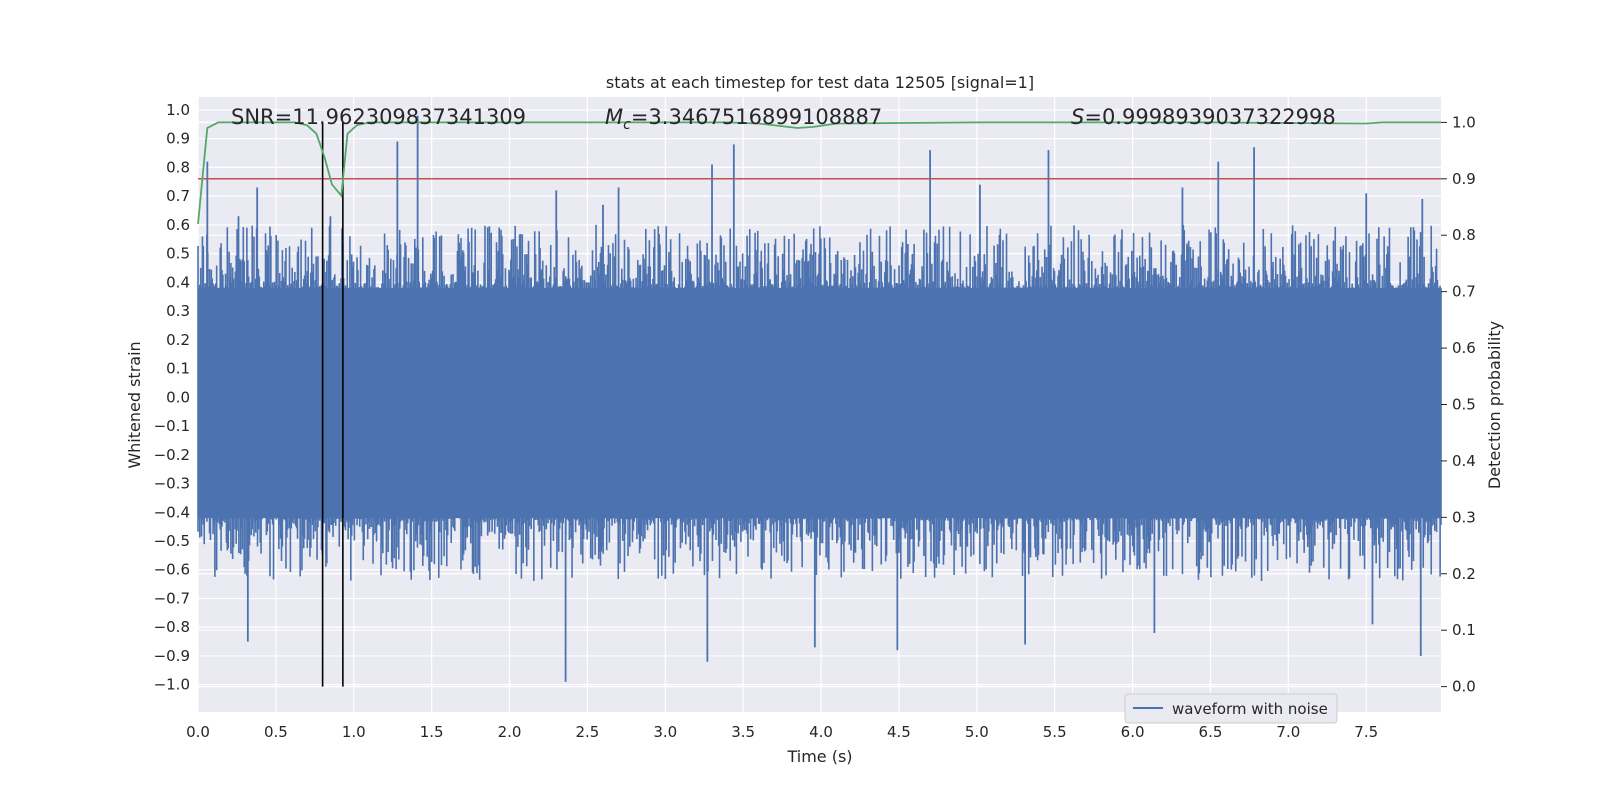  I want to click on detection-probability-line, so click(819, 172).